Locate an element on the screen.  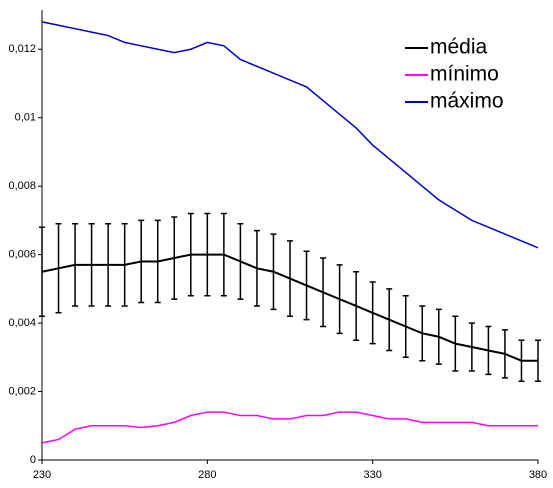
x-tick-label: 280 is located at coordinates (207, 475).